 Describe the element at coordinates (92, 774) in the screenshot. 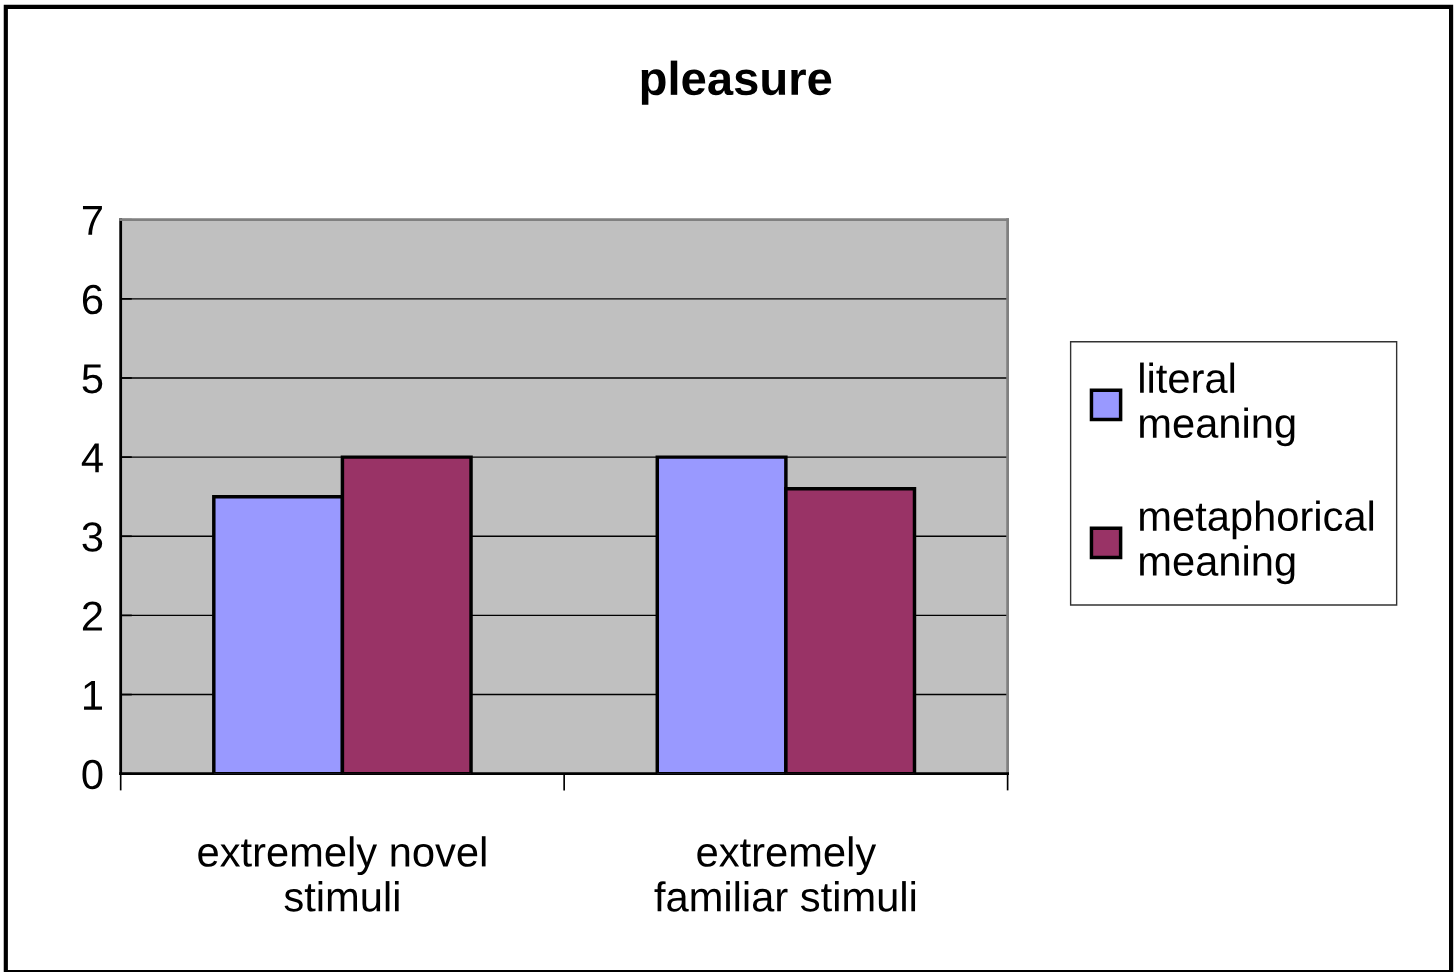

I see `y-tick-label: 0` at that location.